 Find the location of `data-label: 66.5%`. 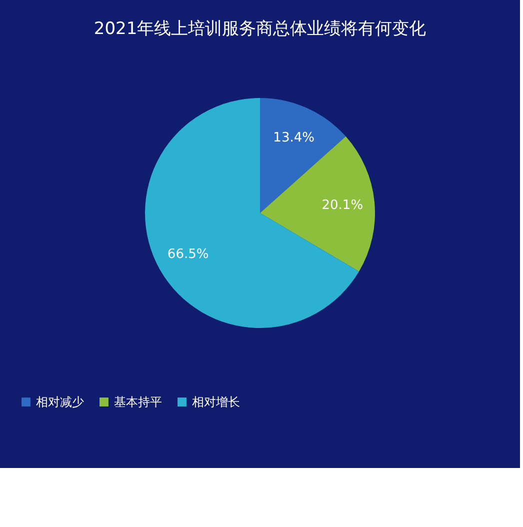

data-label: 66.5% is located at coordinates (188, 254).